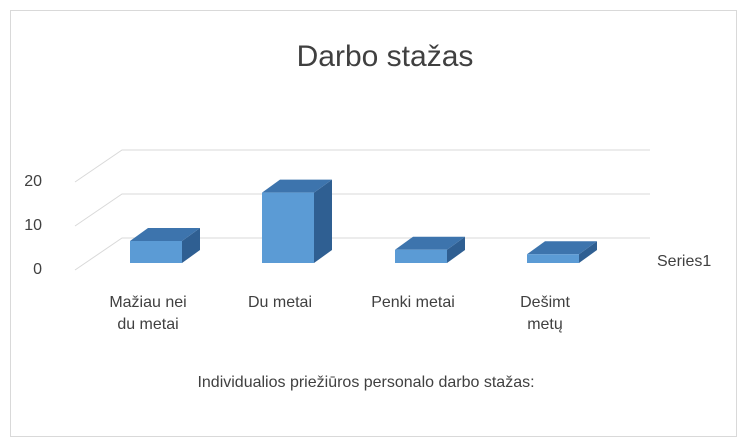 Image resolution: width=747 pixels, height=438 pixels. Describe the element at coordinates (280, 302) in the screenshot. I see `x-tick-label: Du metai` at that location.